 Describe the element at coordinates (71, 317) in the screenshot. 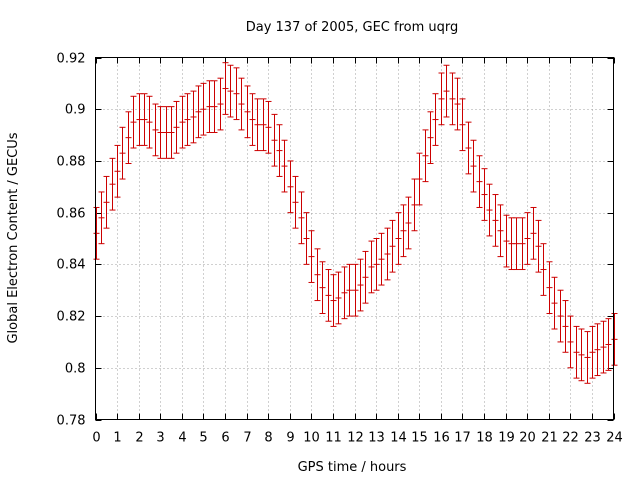

I see `y-tick-label: 0.82` at that location.